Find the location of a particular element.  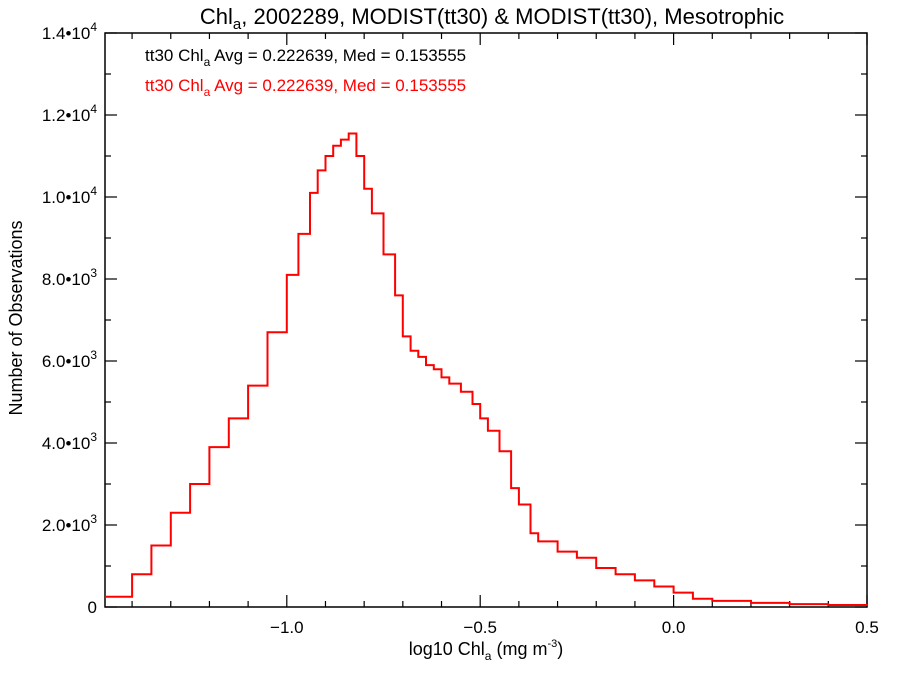

x-tick-label: 0.0 is located at coordinates (674, 627).